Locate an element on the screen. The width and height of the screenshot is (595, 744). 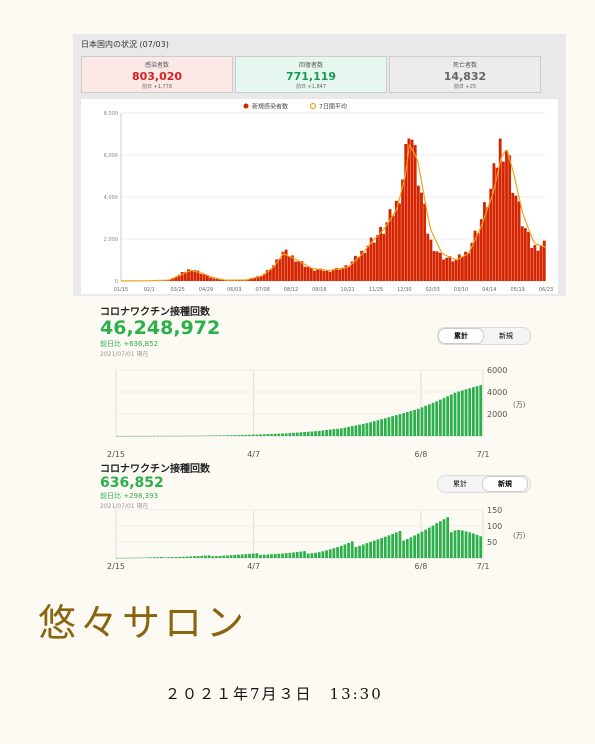
vaccine-total-date: 2021/07/01 現在 is located at coordinates (124, 354).